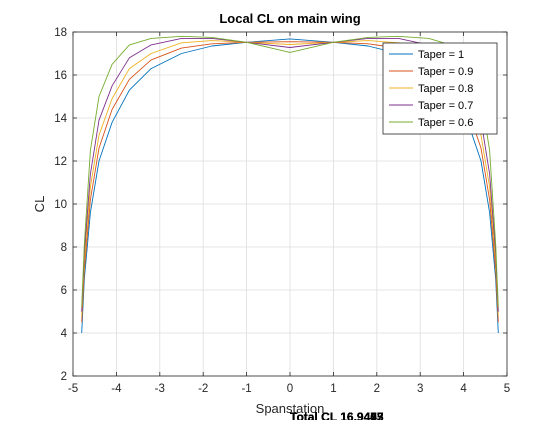 This screenshot has width=560, height=425. Describe the element at coordinates (377, 389) in the screenshot. I see `x-tick-label: 2` at that location.